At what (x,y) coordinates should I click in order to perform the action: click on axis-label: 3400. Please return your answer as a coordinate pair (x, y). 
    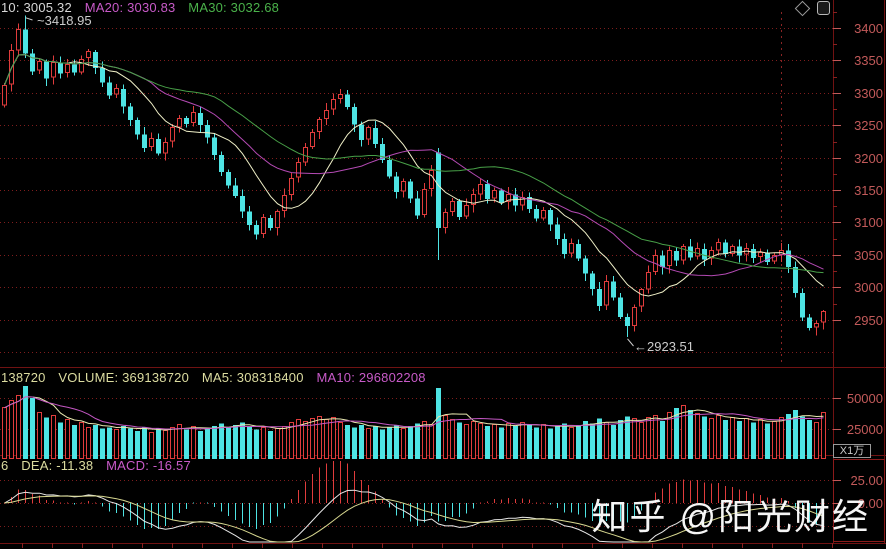
    Looking at the image, I should click on (868, 28).